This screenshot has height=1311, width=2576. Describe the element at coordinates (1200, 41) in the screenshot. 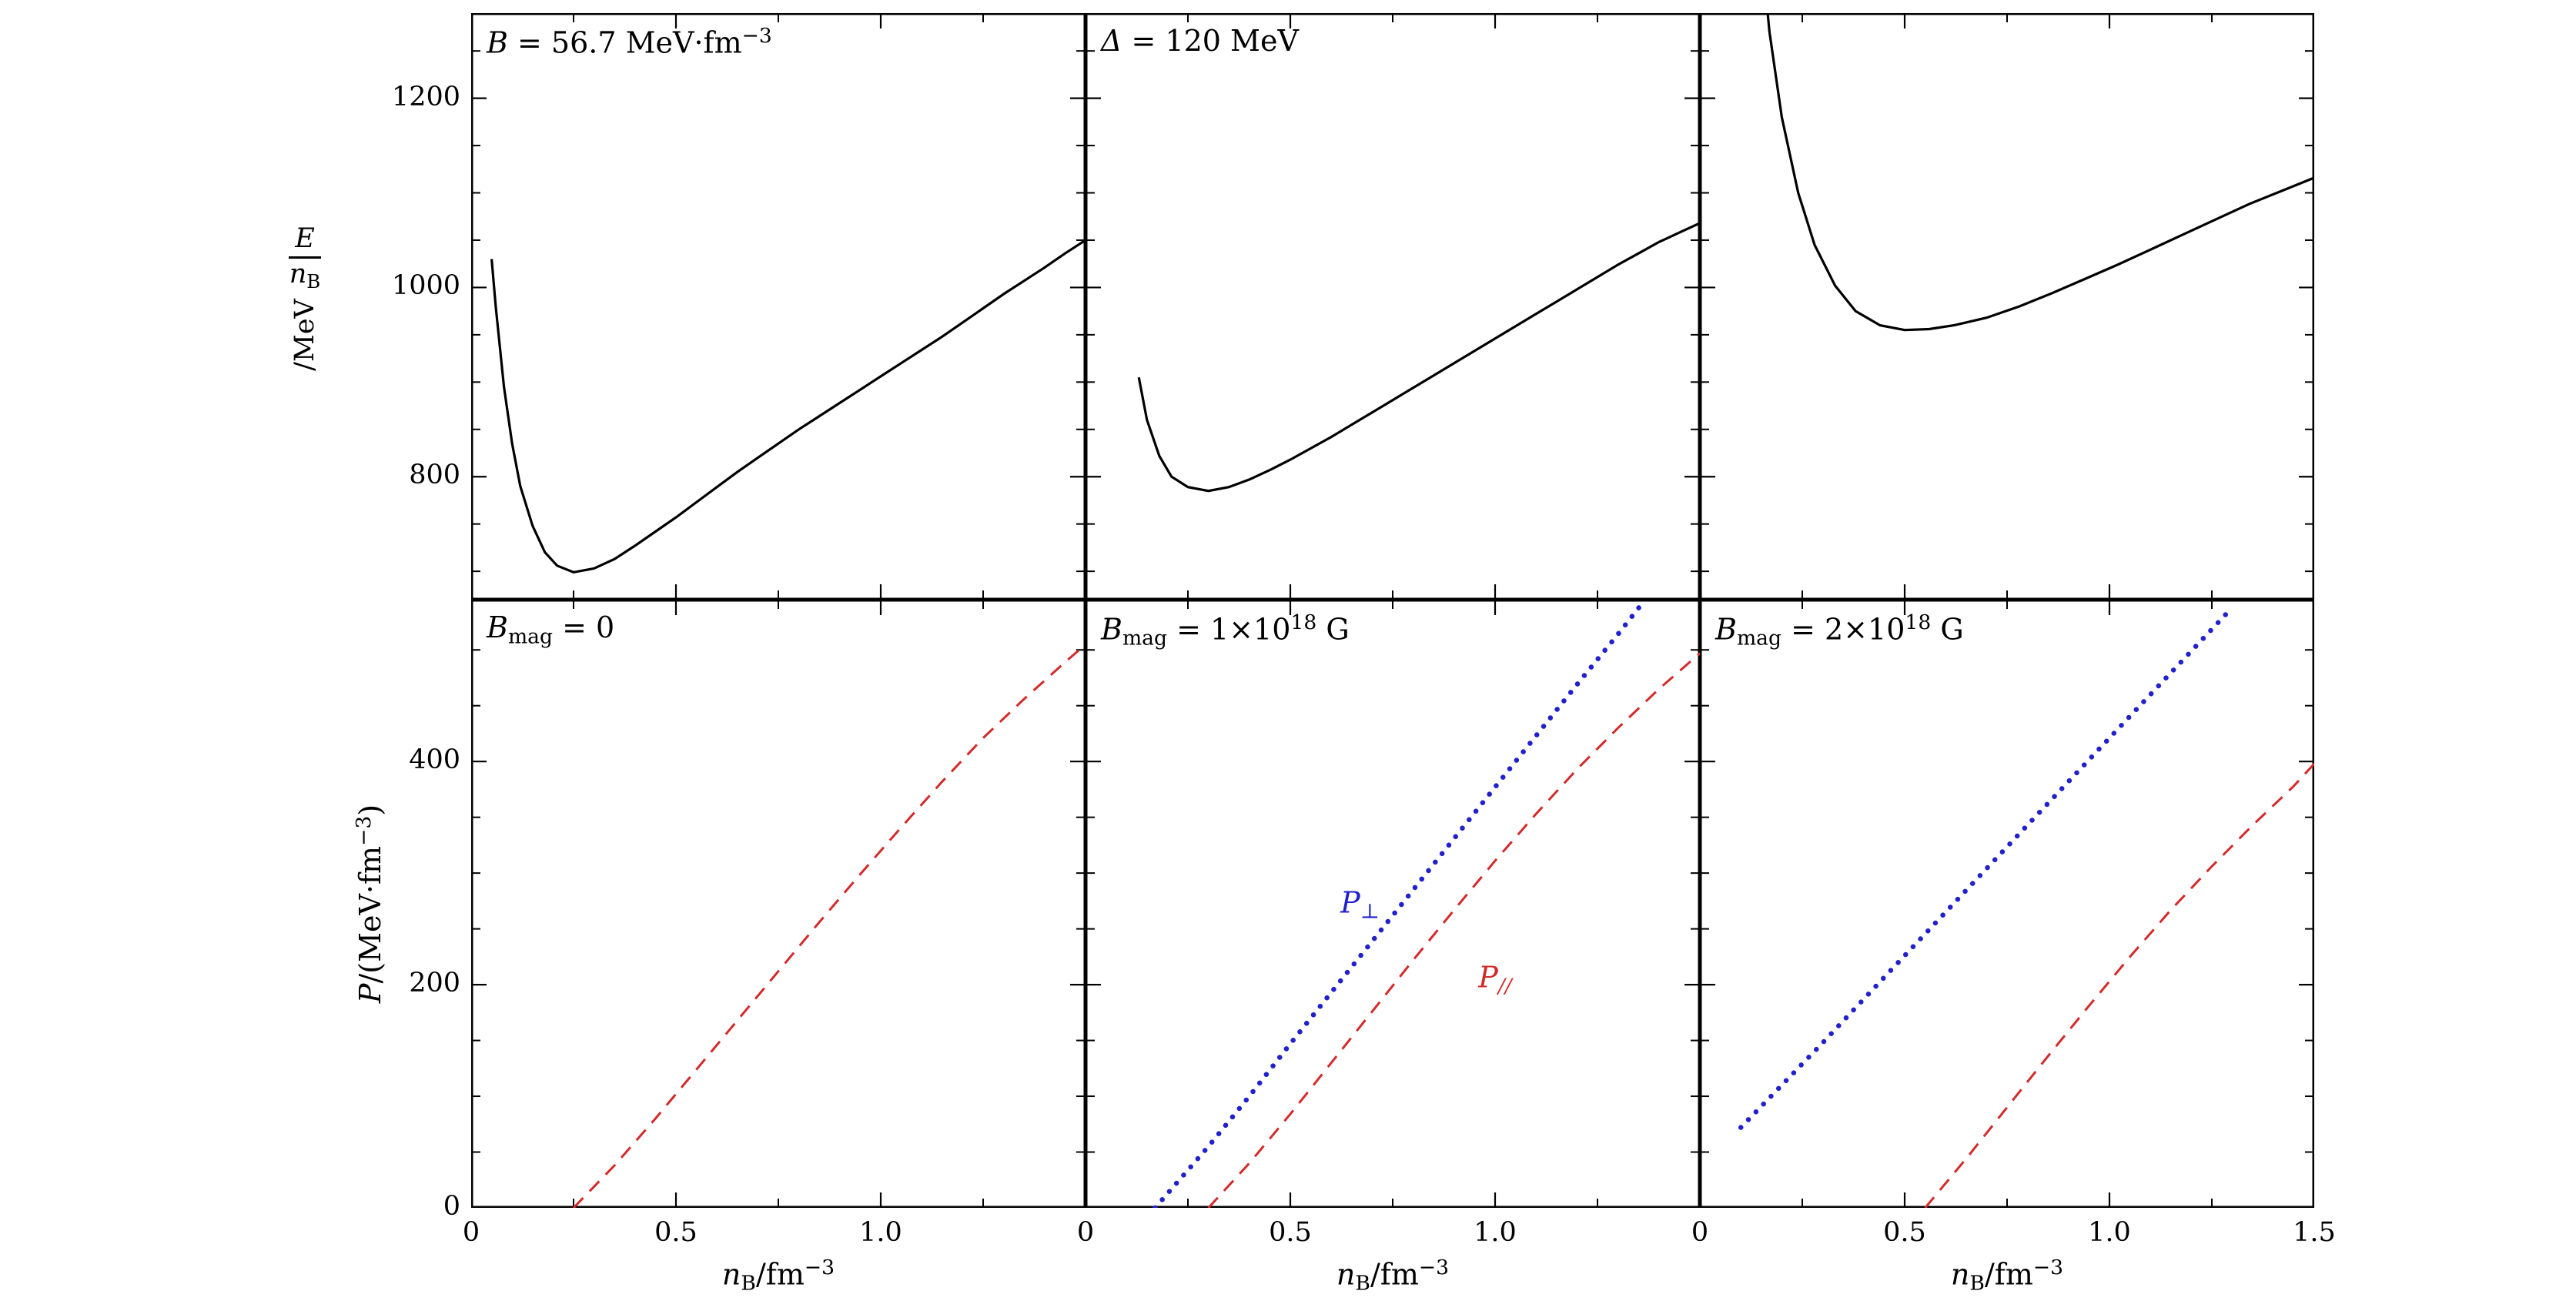

I see `annotation-delta: Δ = 120 MeV` at that location.